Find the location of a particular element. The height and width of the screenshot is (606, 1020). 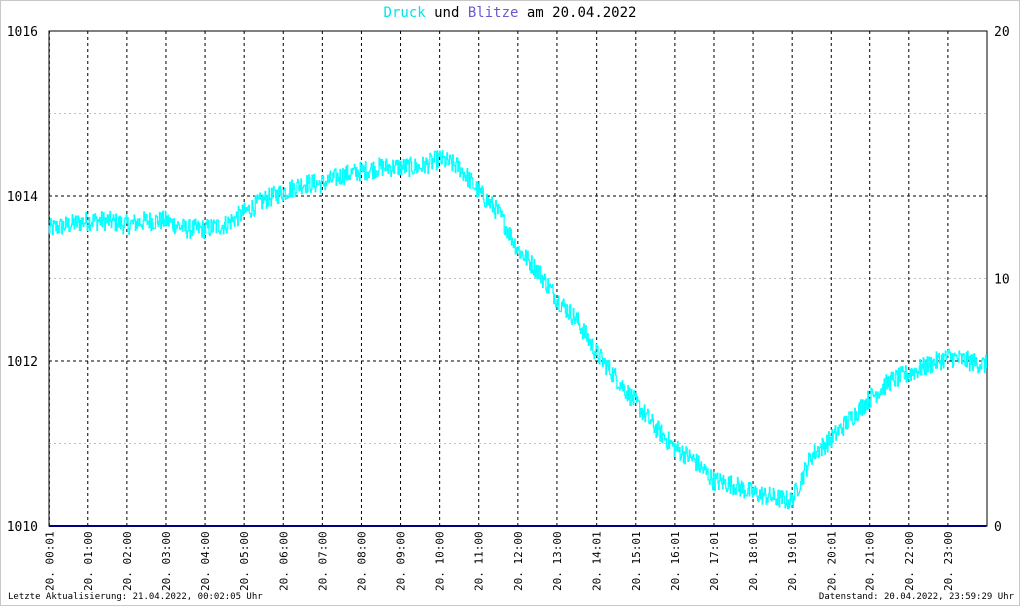

data-status-note: Datenstand: 20.04.2022, 23:59:29 Uhr is located at coordinates (916, 597).